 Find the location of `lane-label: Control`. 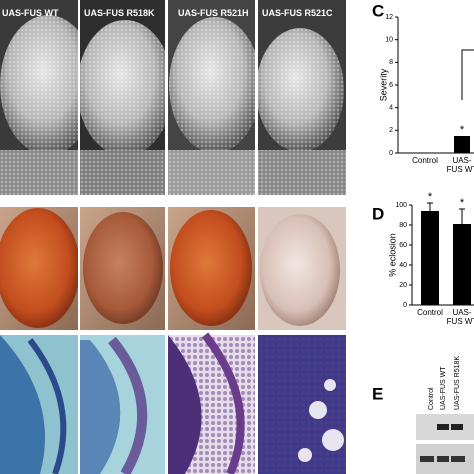

lane-label: Control is located at coordinates (431, 398).